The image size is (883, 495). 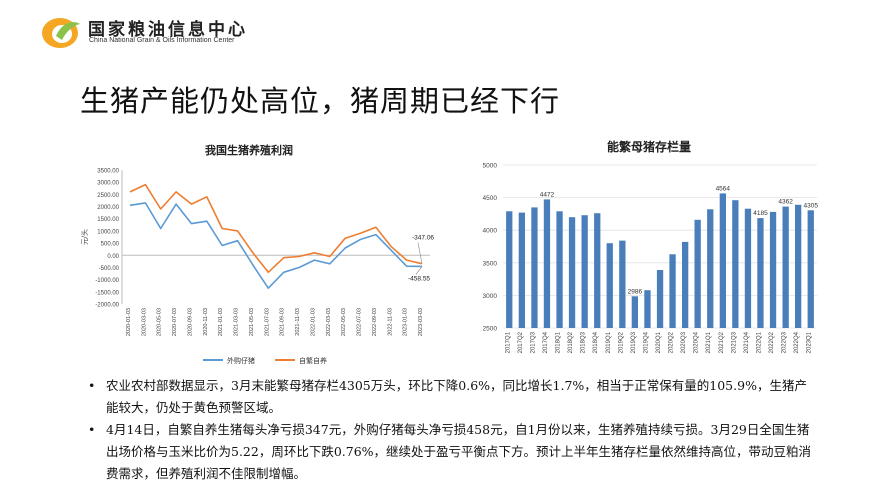 What do you see at coordinates (168, 30) in the screenshot?
I see `logo-chinese-name: 国家粮油信息中心` at bounding box center [168, 30].